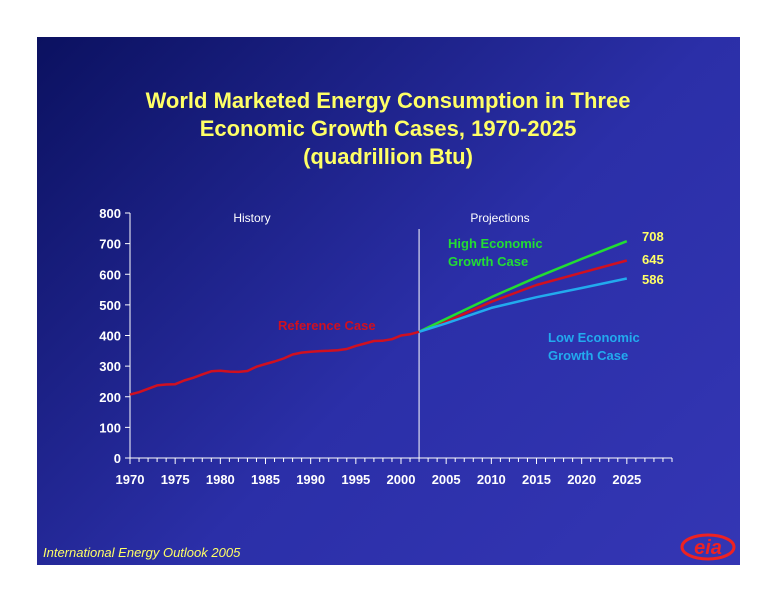 Image resolution: width=776 pixels, height=600 pixels. I want to click on series-line-high-growth-case, so click(523, 286).